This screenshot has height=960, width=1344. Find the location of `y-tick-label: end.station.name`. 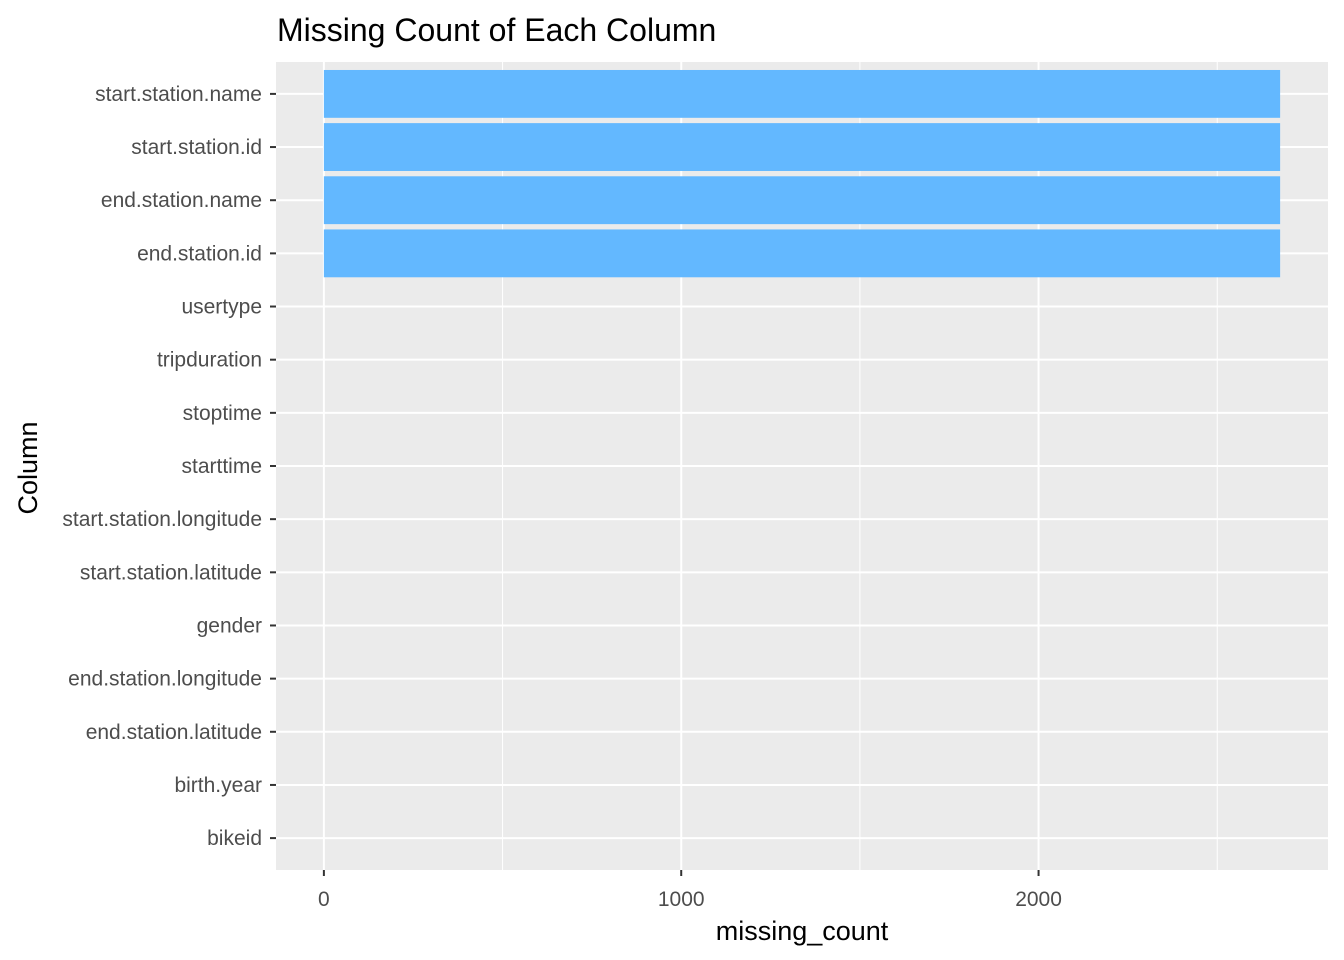

y-tick-label: end.station.name is located at coordinates (181, 200).